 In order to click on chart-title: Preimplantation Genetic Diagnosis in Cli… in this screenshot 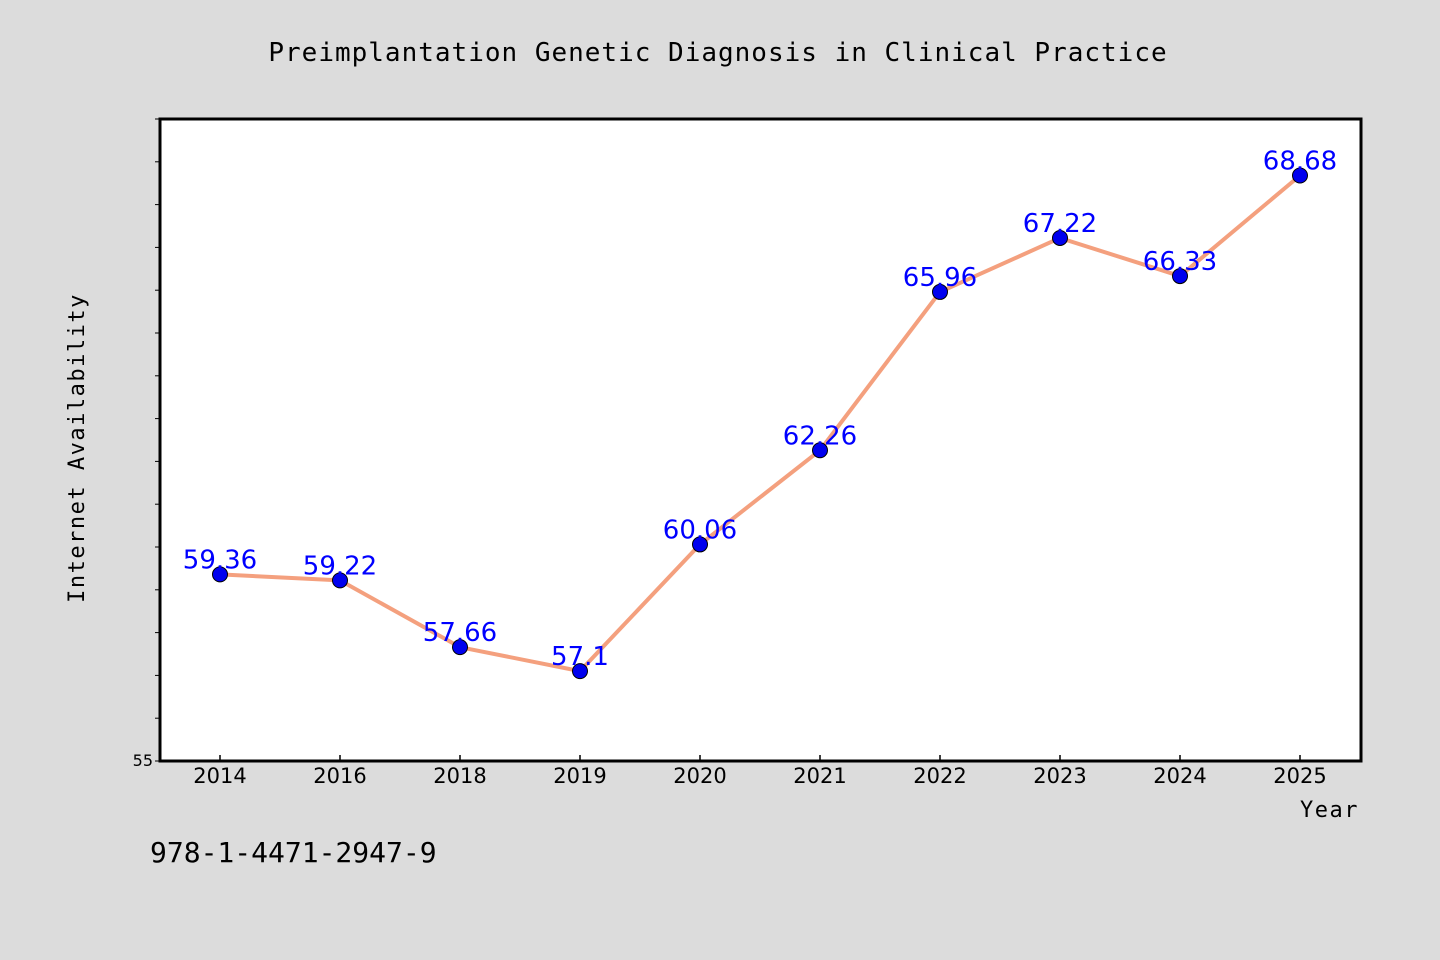, I will do `click(717, 53)`.